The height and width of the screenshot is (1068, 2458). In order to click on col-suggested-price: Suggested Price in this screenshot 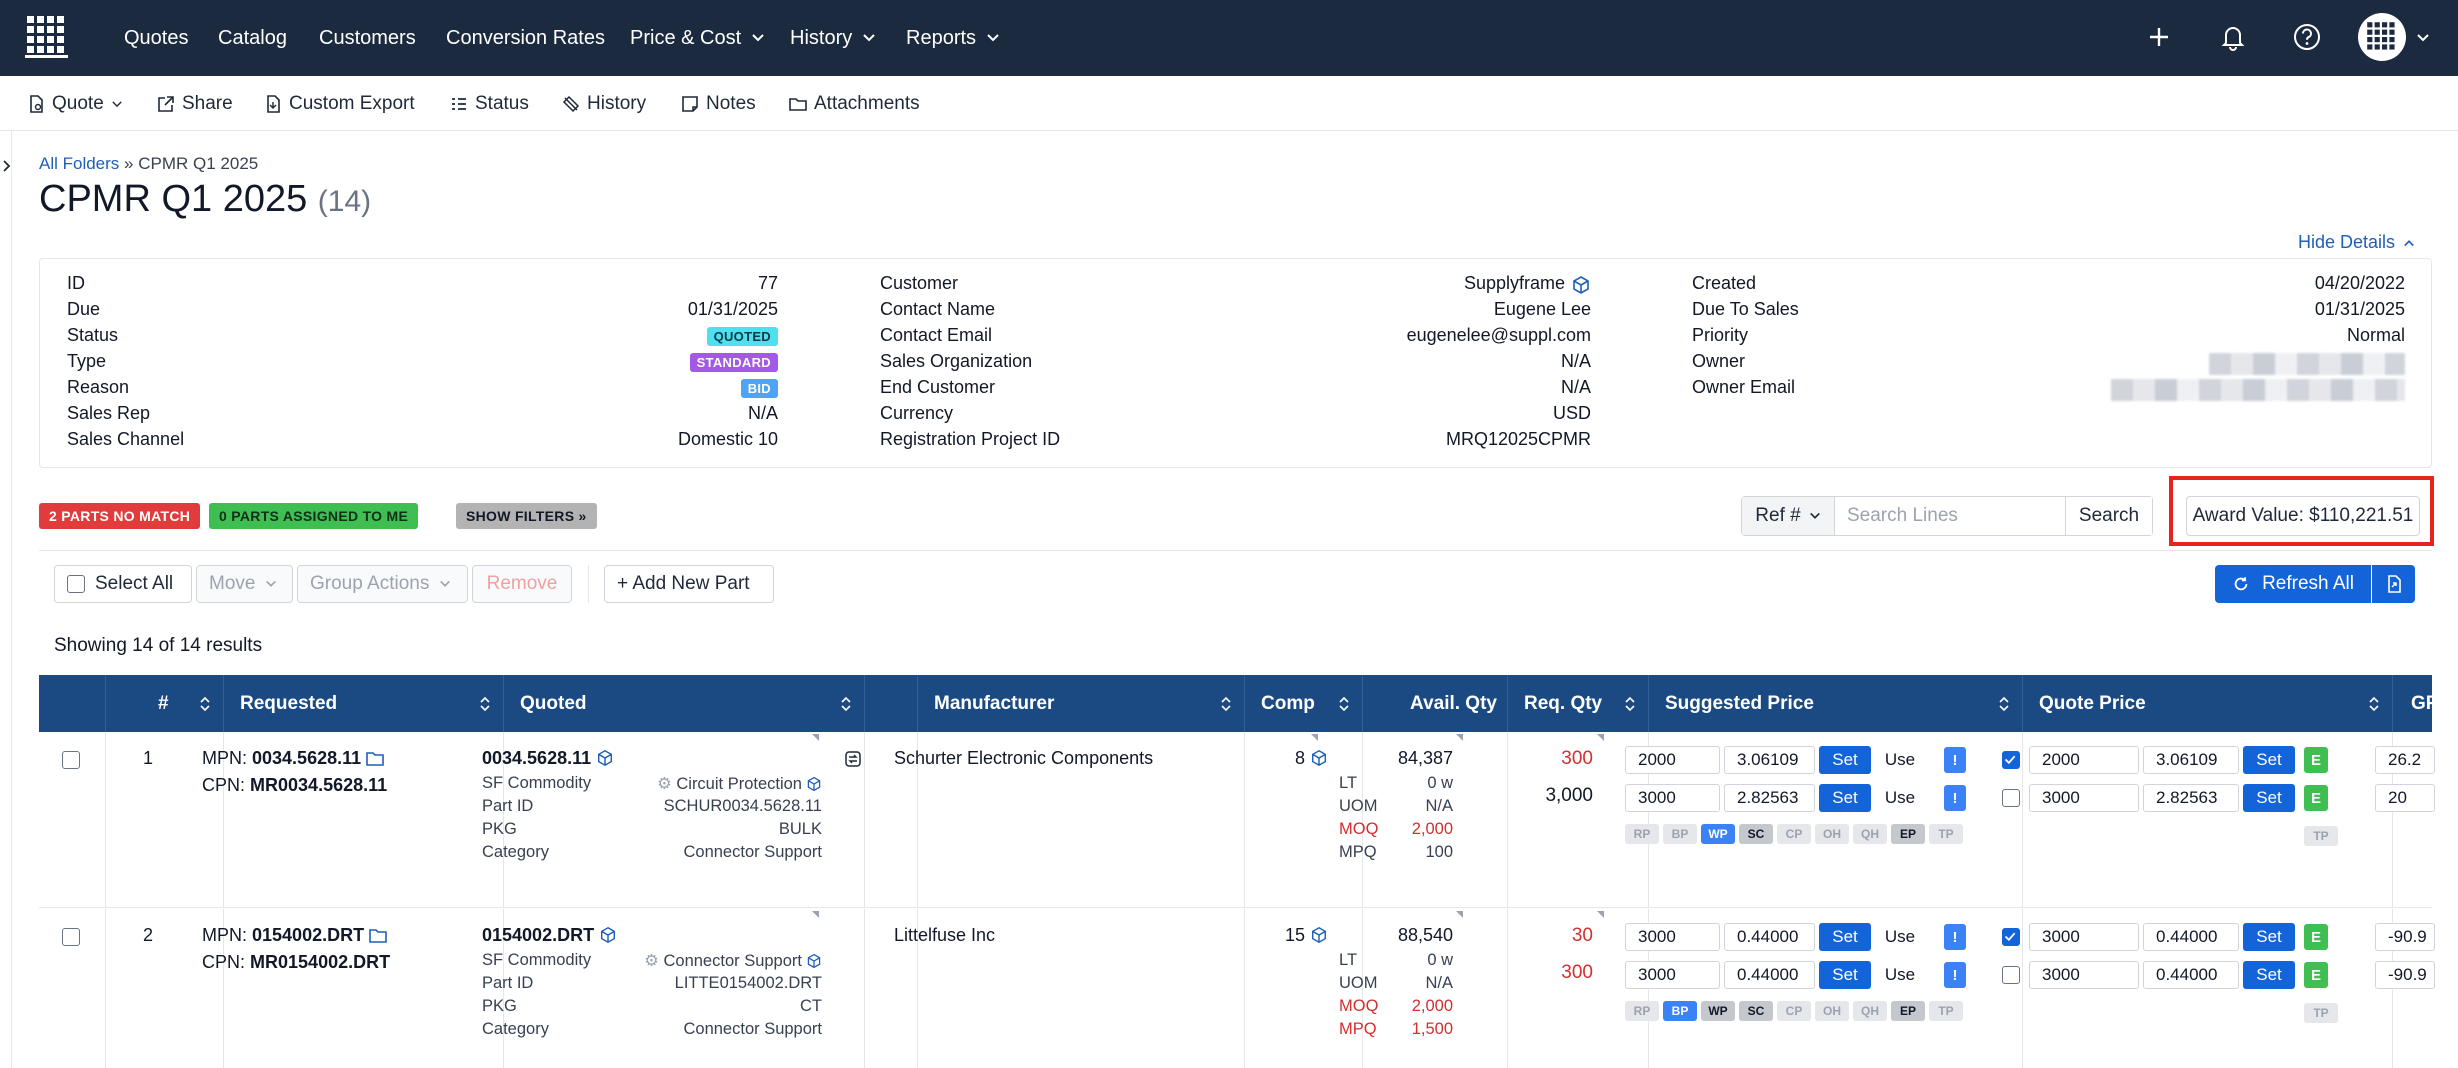, I will do `click(1836, 703)`.